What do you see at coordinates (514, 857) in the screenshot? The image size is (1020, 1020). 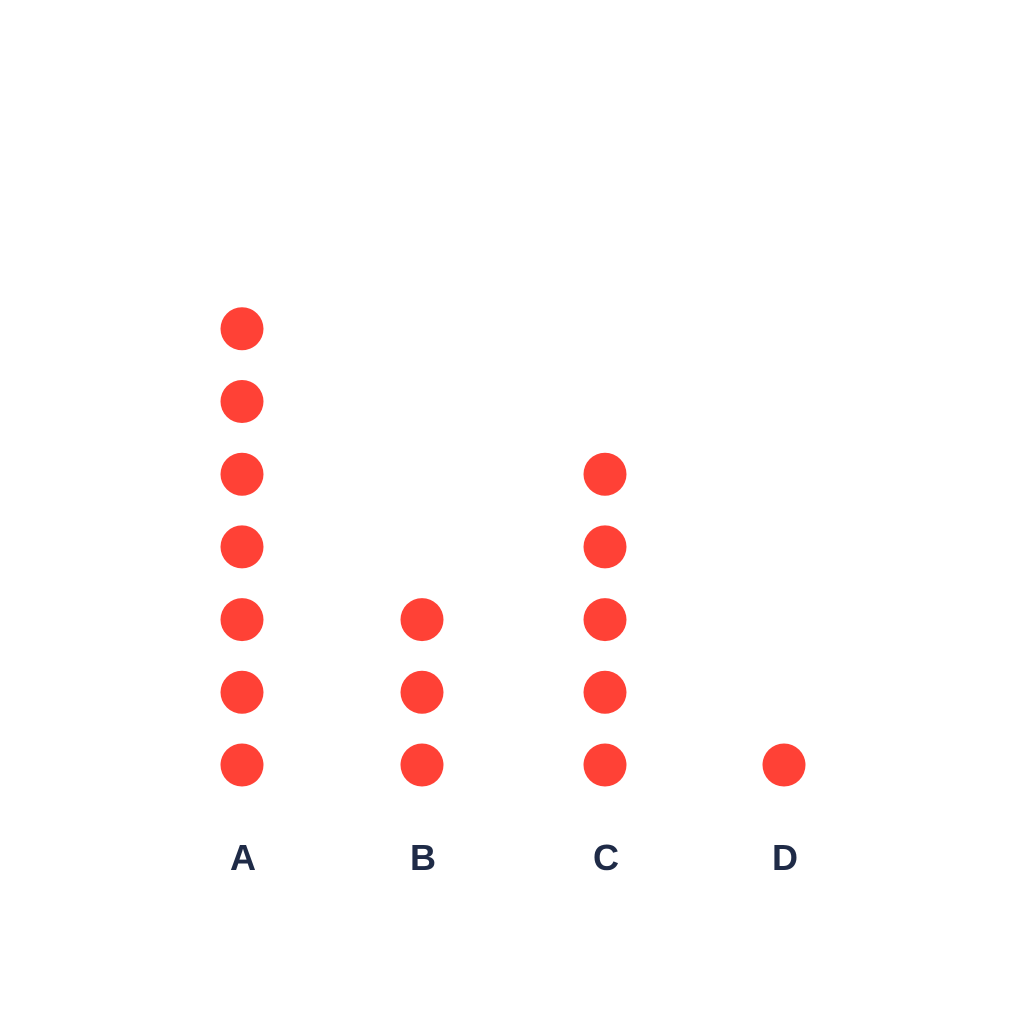 I see `category-labels: A B C D` at bounding box center [514, 857].